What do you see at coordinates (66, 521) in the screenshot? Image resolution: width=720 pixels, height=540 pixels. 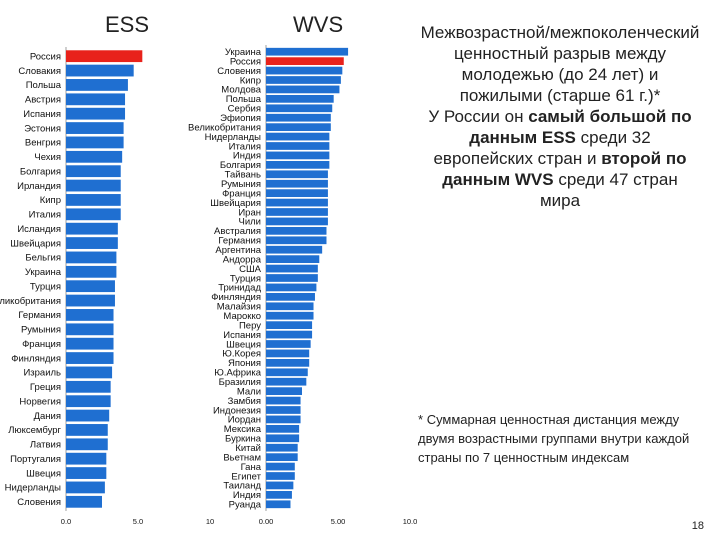 I see `ess-x-tick-label: 0.0` at bounding box center [66, 521].